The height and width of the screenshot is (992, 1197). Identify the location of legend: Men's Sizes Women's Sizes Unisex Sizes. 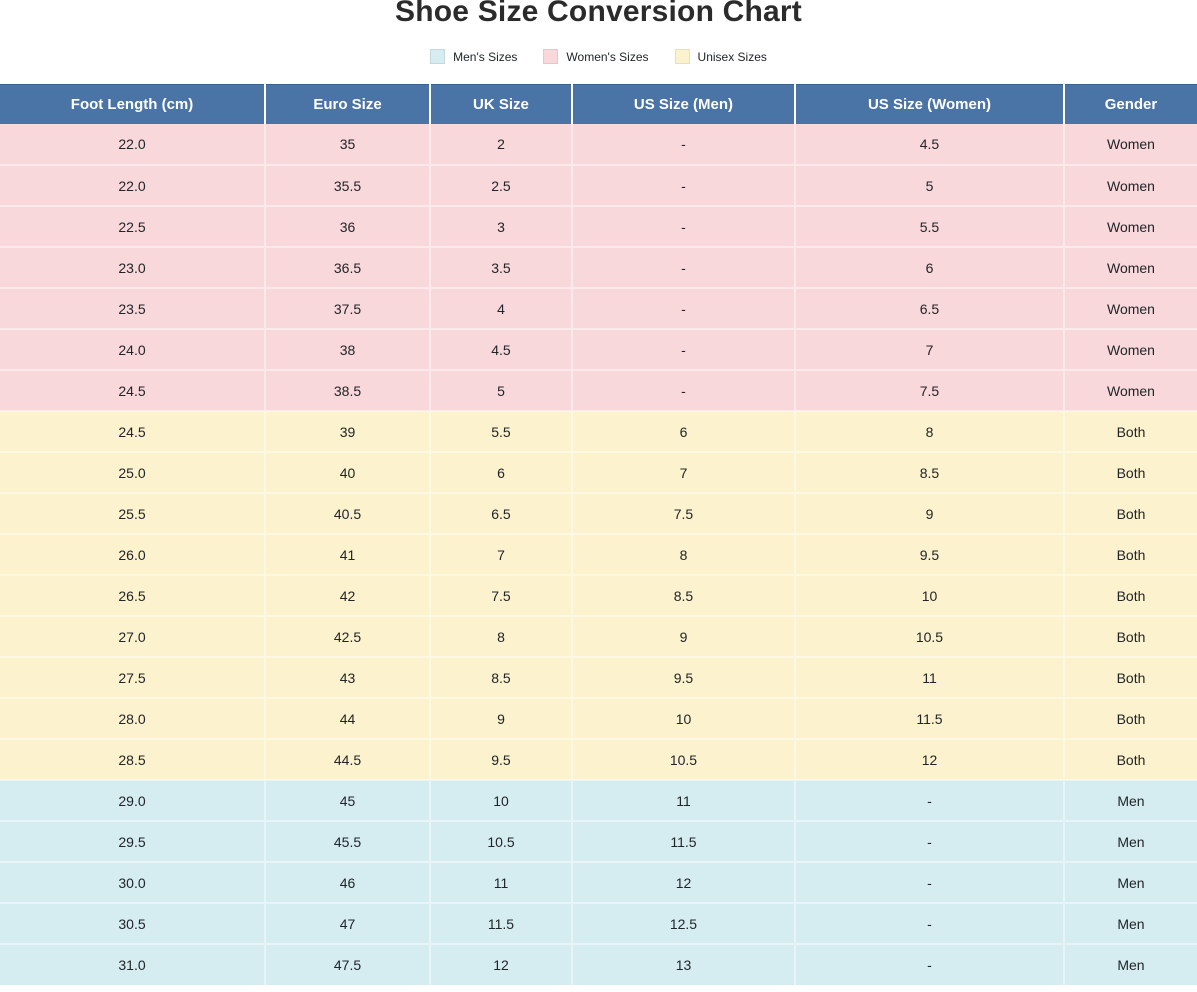
(598, 57).